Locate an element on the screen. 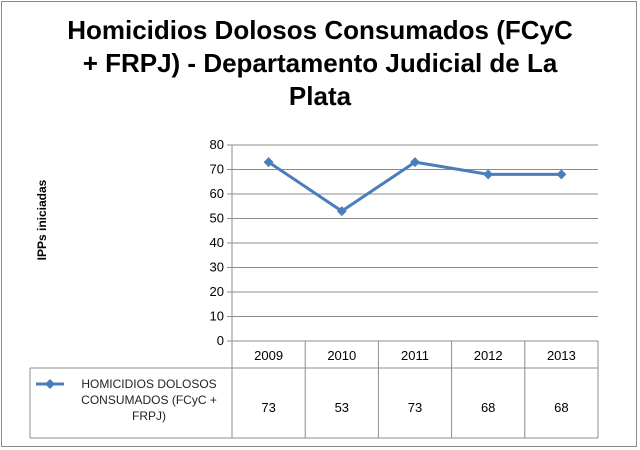 Image resolution: width=640 pixels, height=450 pixels. x-category-label: 2010 is located at coordinates (341, 355).